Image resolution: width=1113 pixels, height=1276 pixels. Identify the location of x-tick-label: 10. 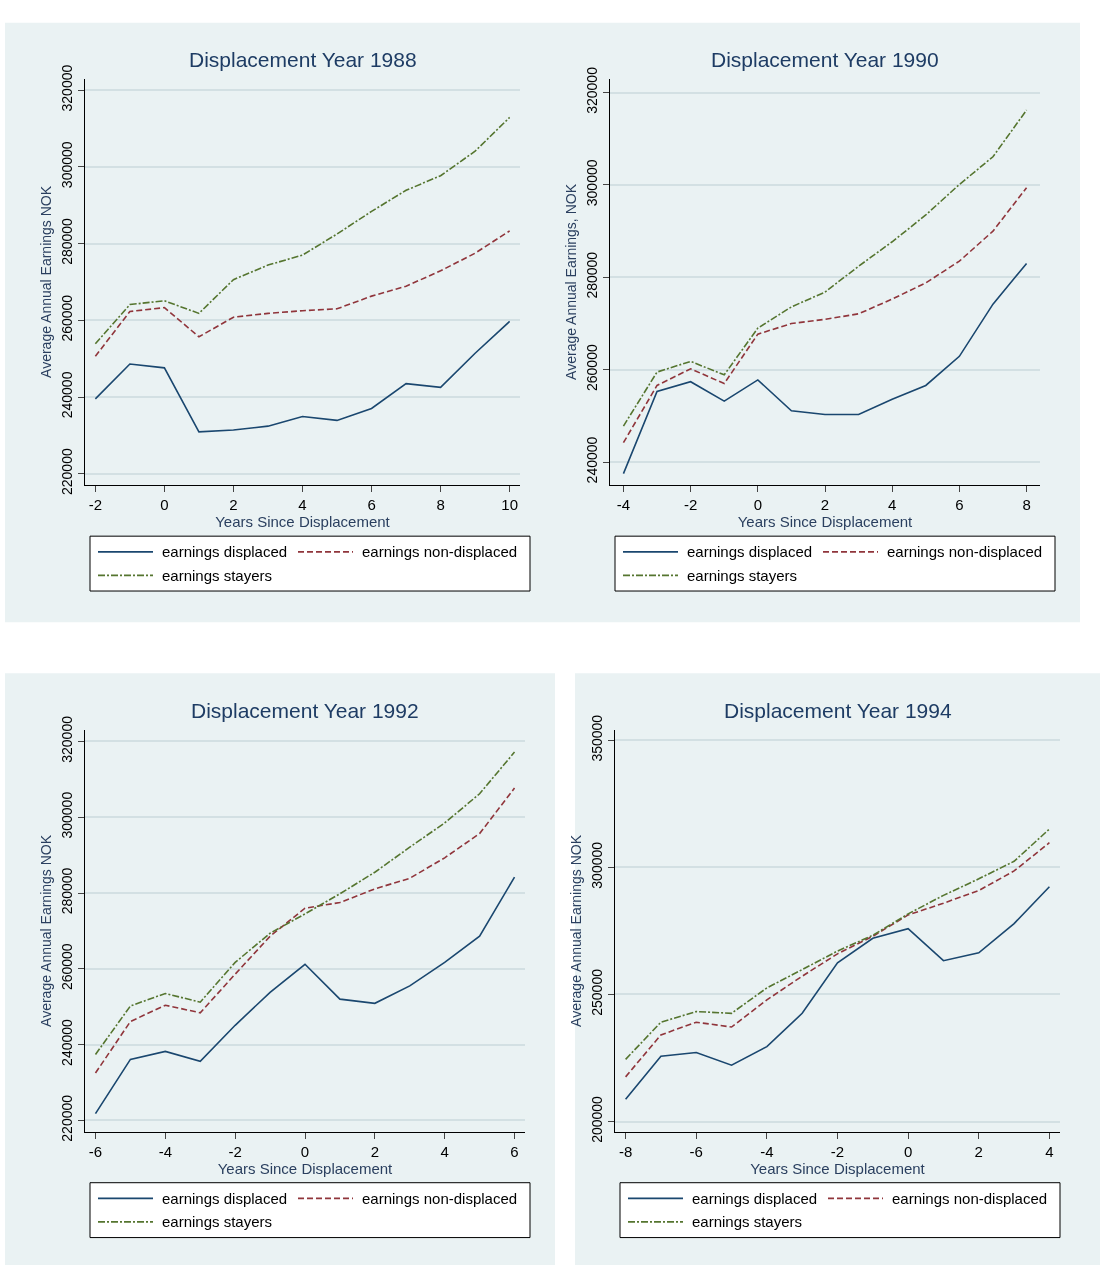
(509, 505).